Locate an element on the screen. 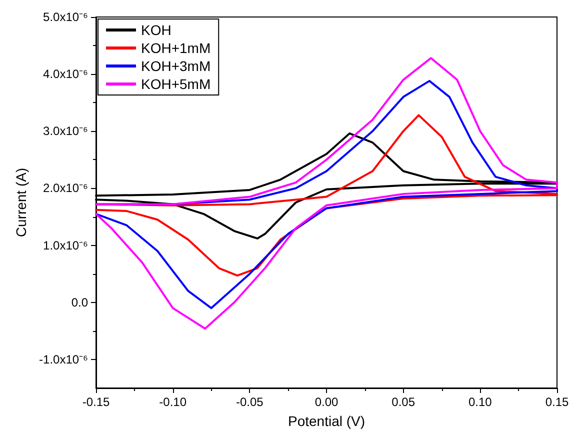  y-tick-label: 2.0x10⁻⁶ is located at coordinates (65, 188).